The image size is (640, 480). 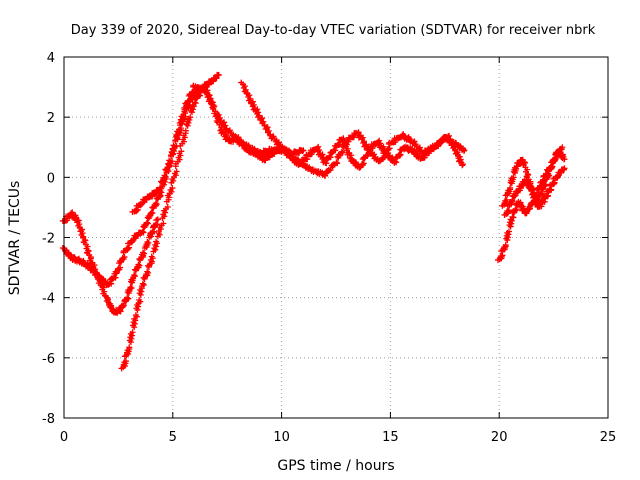 I want to click on y-tick-label: -8, so click(x=48, y=419).